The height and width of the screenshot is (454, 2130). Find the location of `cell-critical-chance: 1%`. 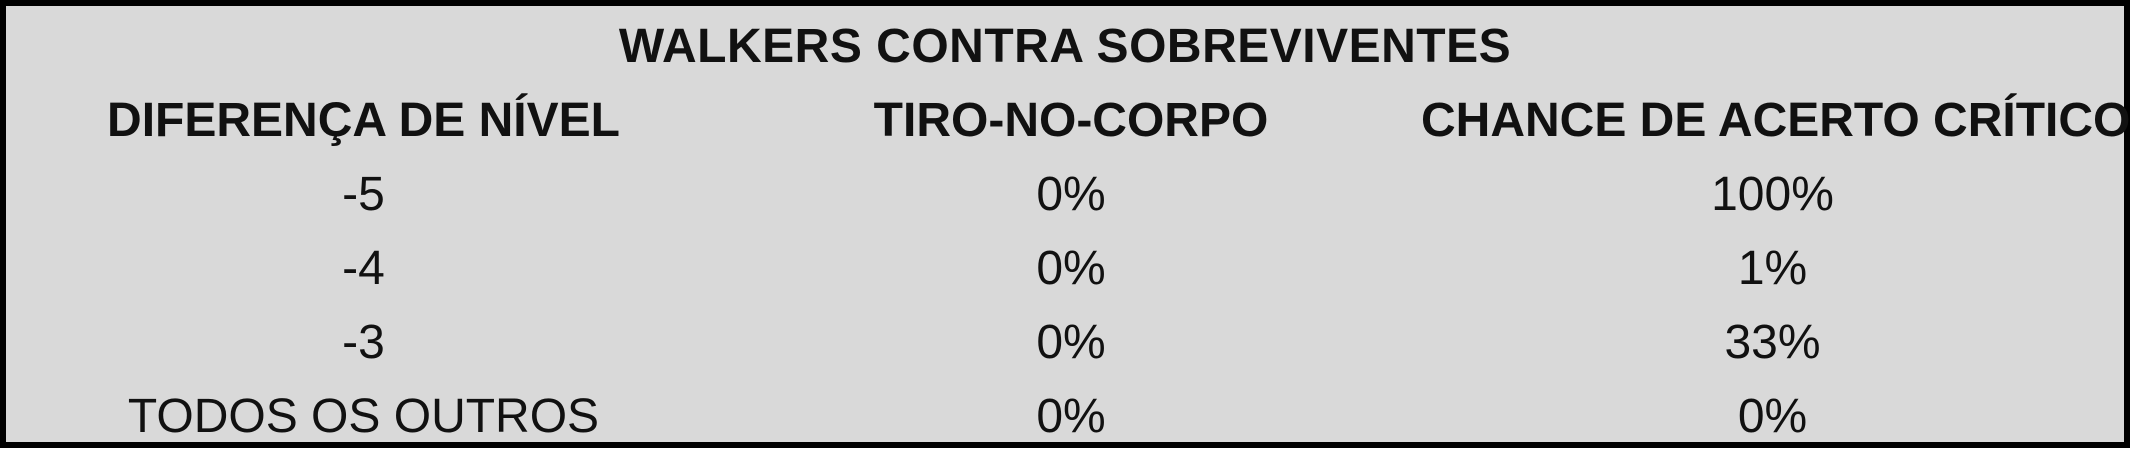

cell-critical-chance: 1% is located at coordinates (1772, 268).